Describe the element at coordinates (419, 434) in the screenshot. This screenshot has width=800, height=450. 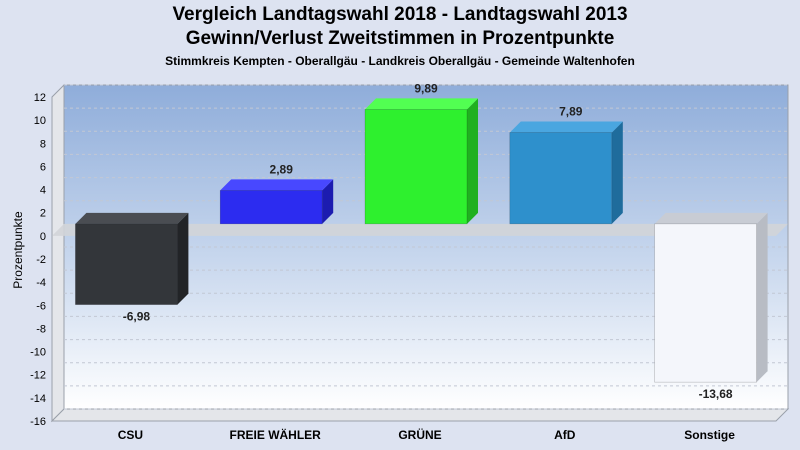
I see `category-label: GRÜNE` at that location.